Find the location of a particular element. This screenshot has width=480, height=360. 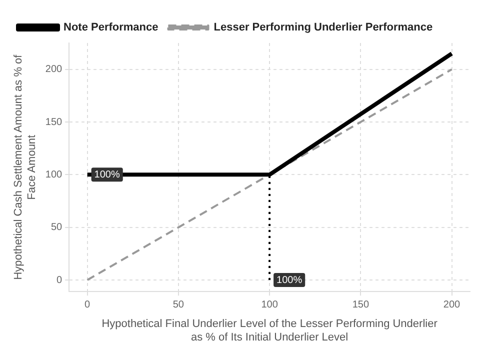

x-tick-label: 50 is located at coordinates (178, 304).